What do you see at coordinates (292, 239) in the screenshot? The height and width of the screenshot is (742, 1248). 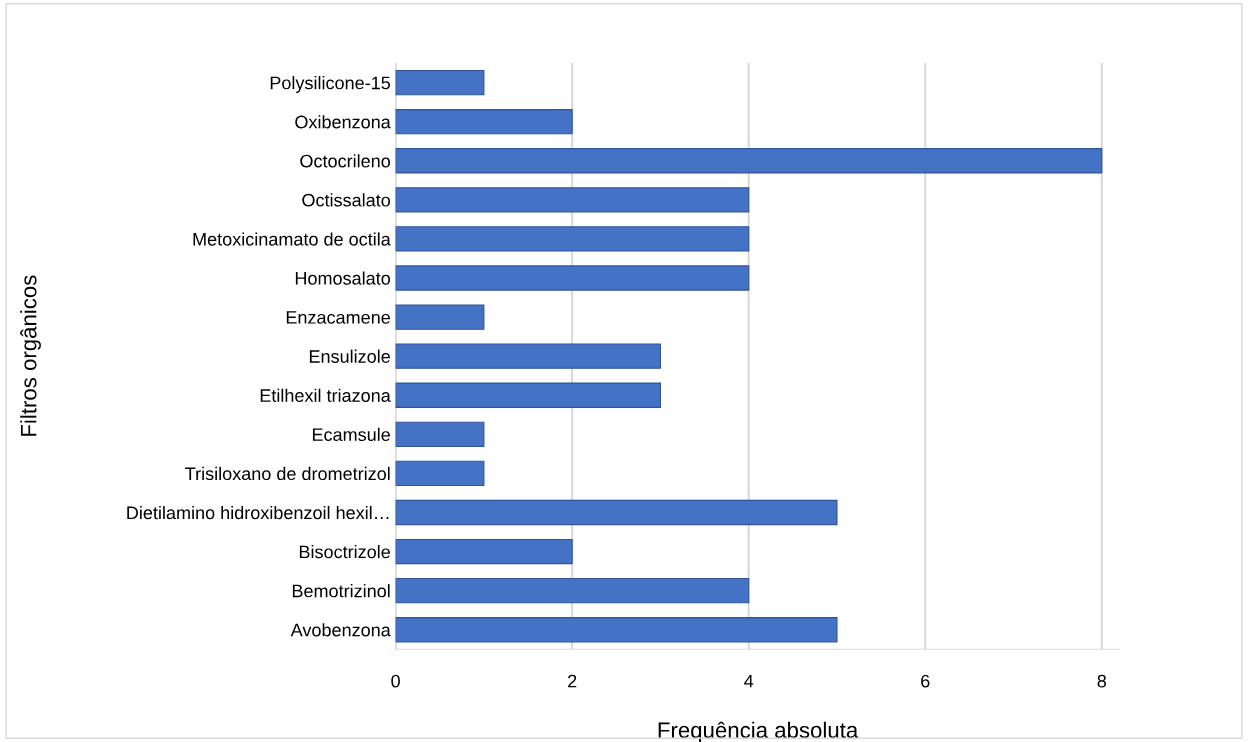 I see `y-tick-label: Metoxicinamato de octila` at bounding box center [292, 239].